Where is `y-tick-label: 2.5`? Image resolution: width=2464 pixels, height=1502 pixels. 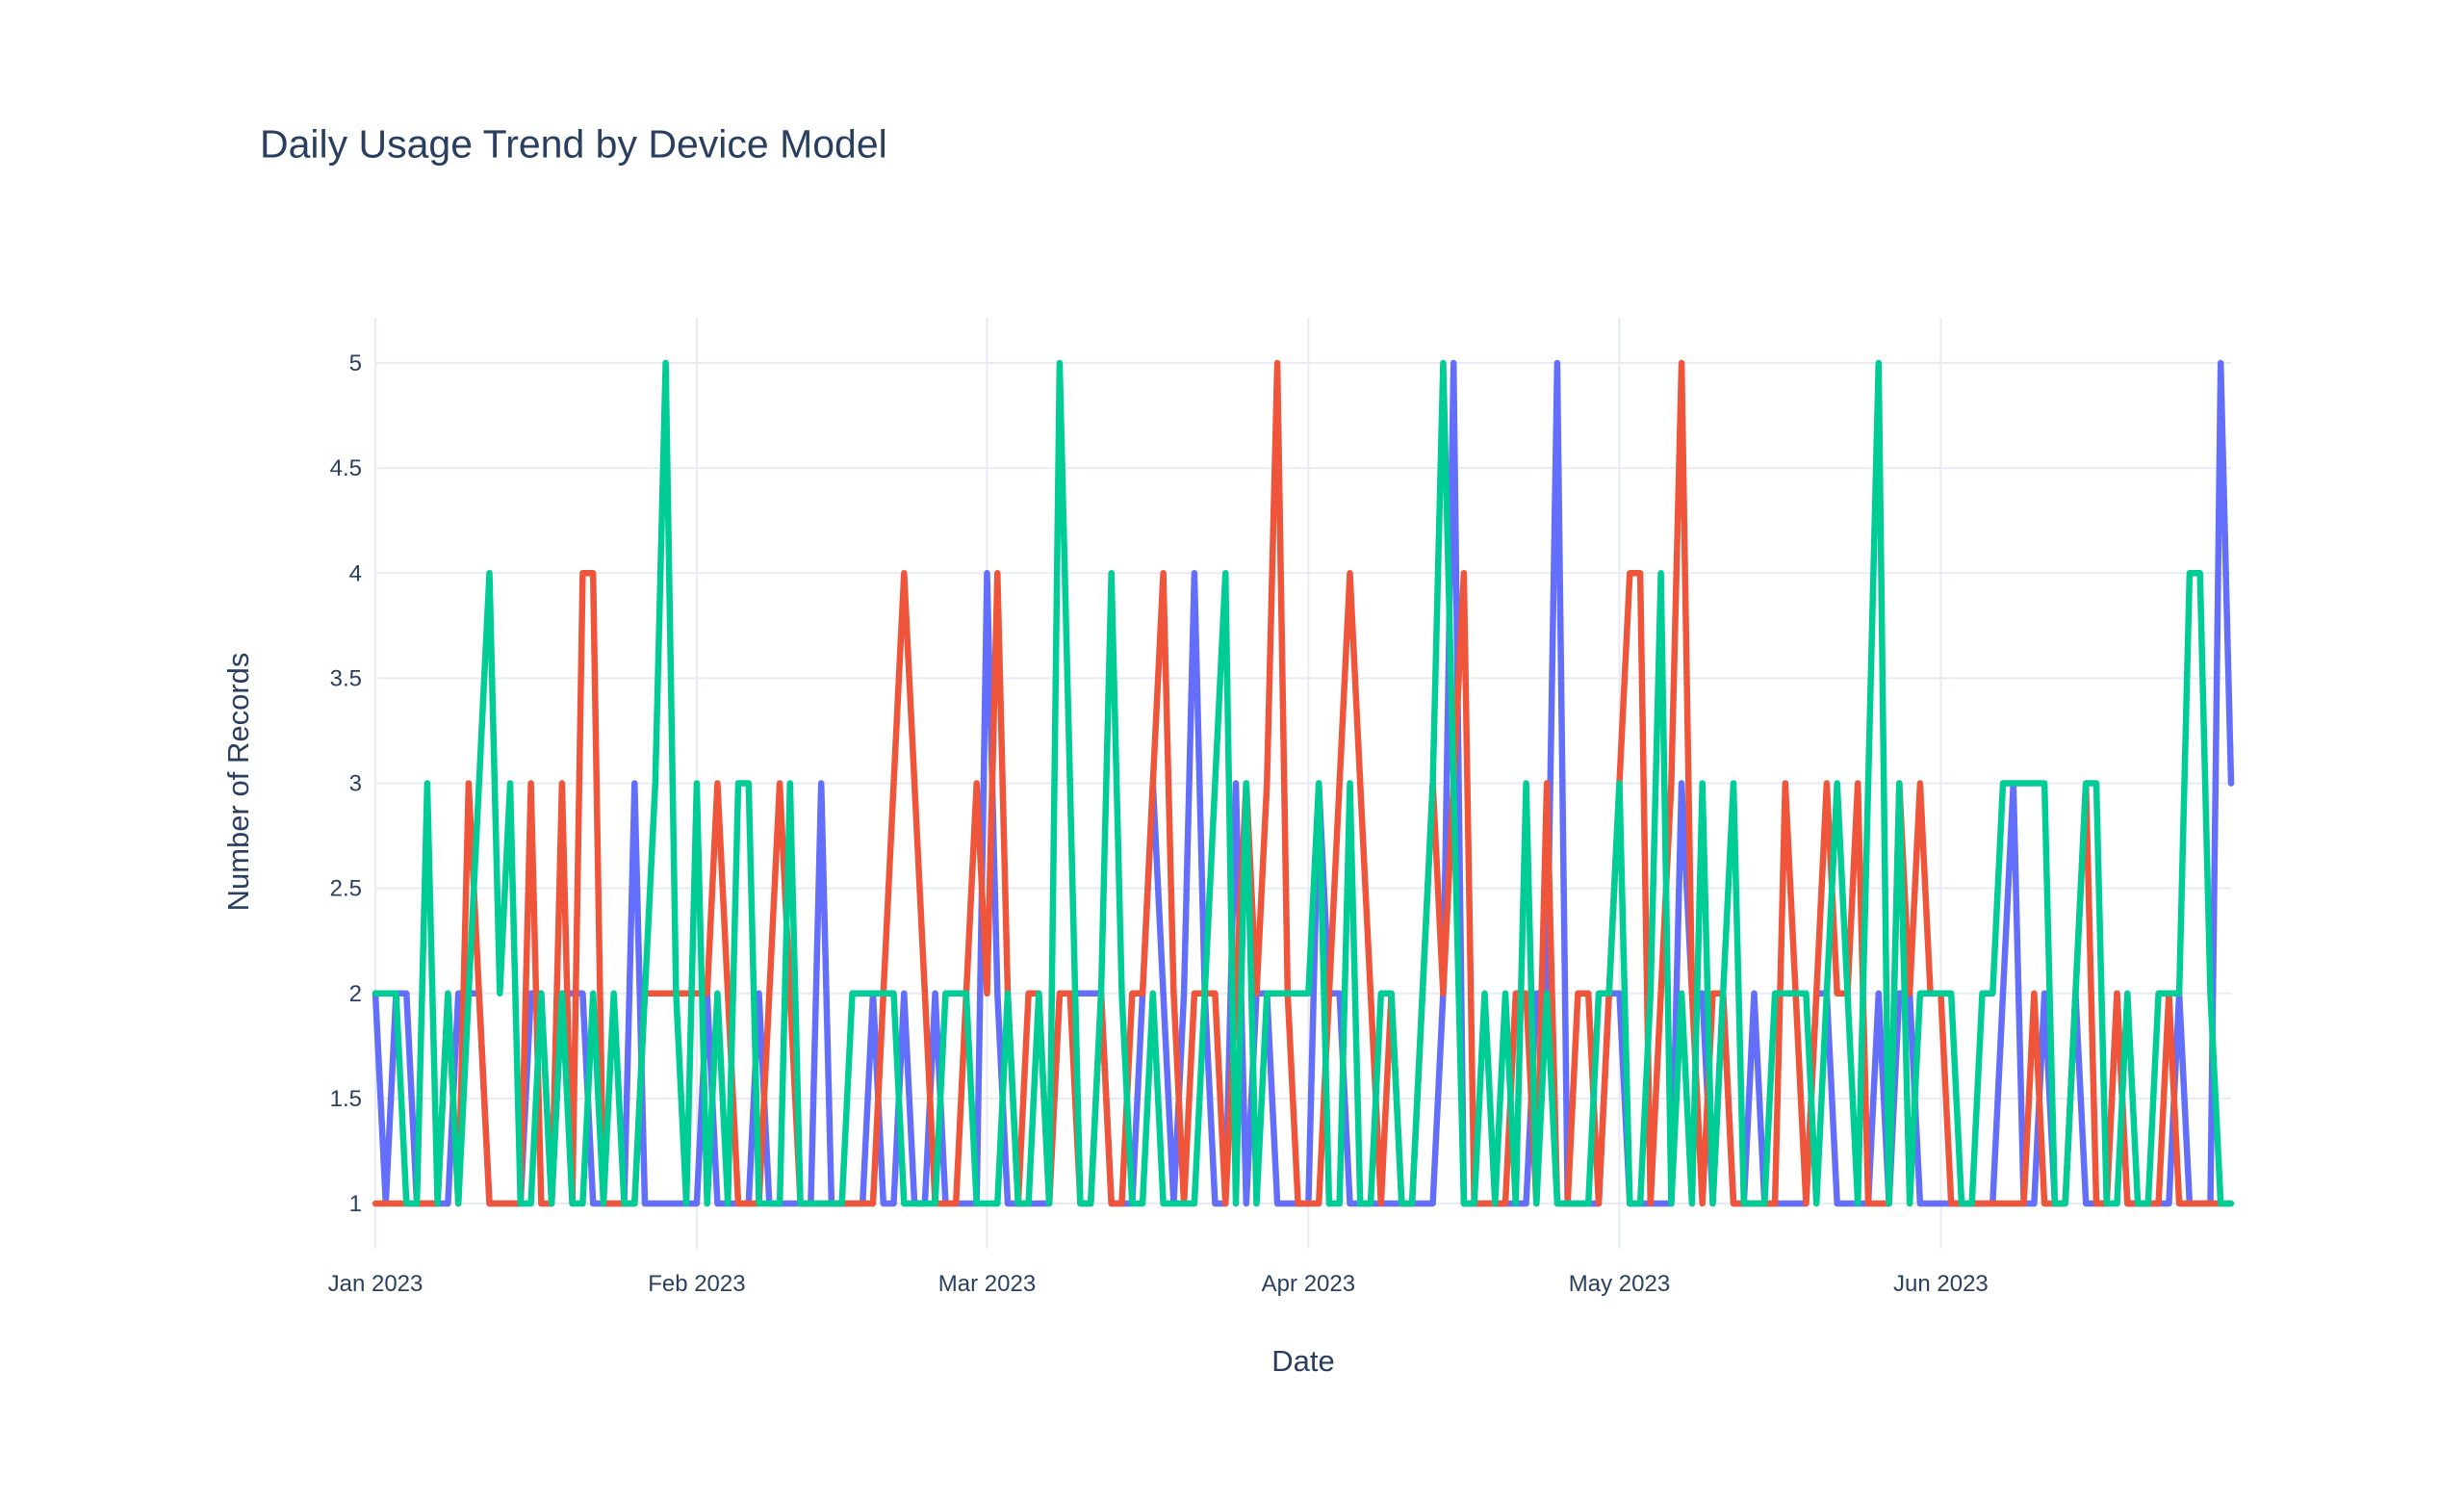
y-tick-label: 2.5 is located at coordinates (346, 889).